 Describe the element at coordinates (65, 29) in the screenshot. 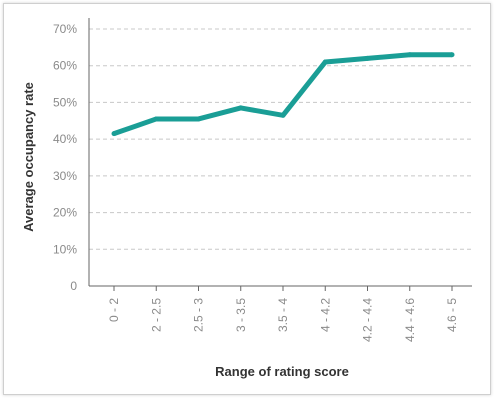

I see `y-tick-label: 70%` at that location.